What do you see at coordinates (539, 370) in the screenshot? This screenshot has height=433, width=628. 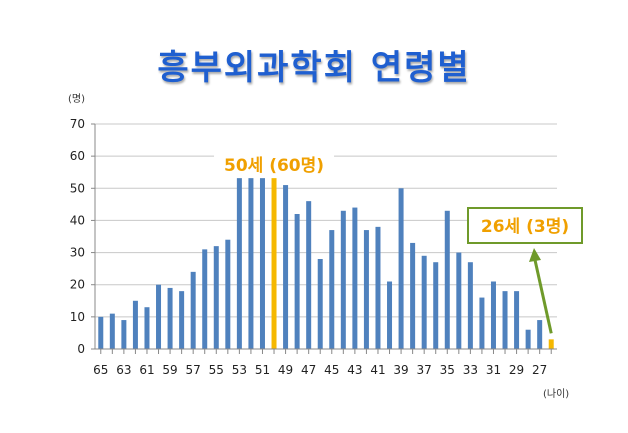 I see `x-tick-label: 27` at bounding box center [539, 370].